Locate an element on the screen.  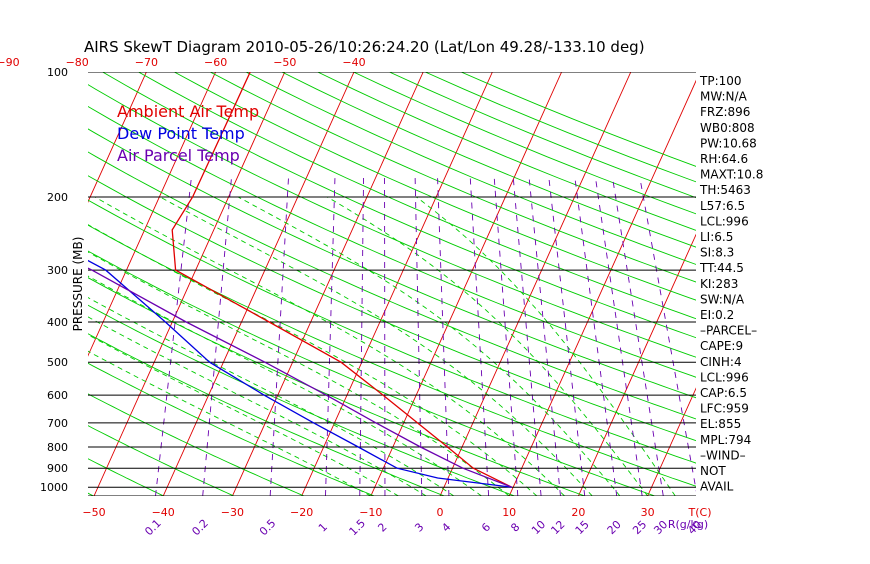
index-entry: KI:283 is located at coordinates (719, 284).